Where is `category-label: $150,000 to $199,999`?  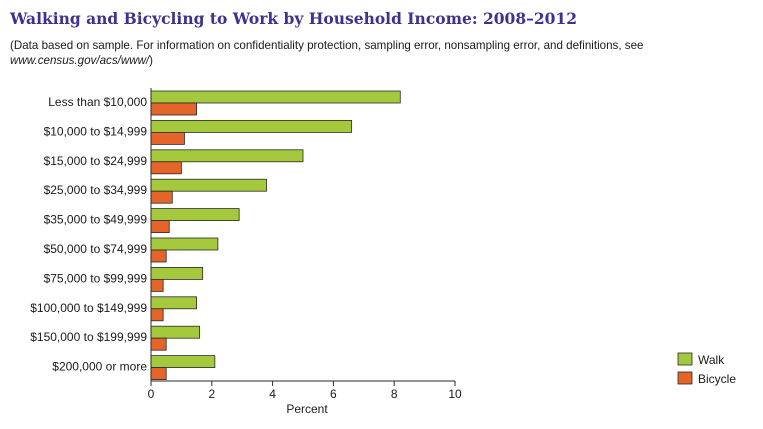 category-label: $150,000 to $199,999 is located at coordinates (88, 337).